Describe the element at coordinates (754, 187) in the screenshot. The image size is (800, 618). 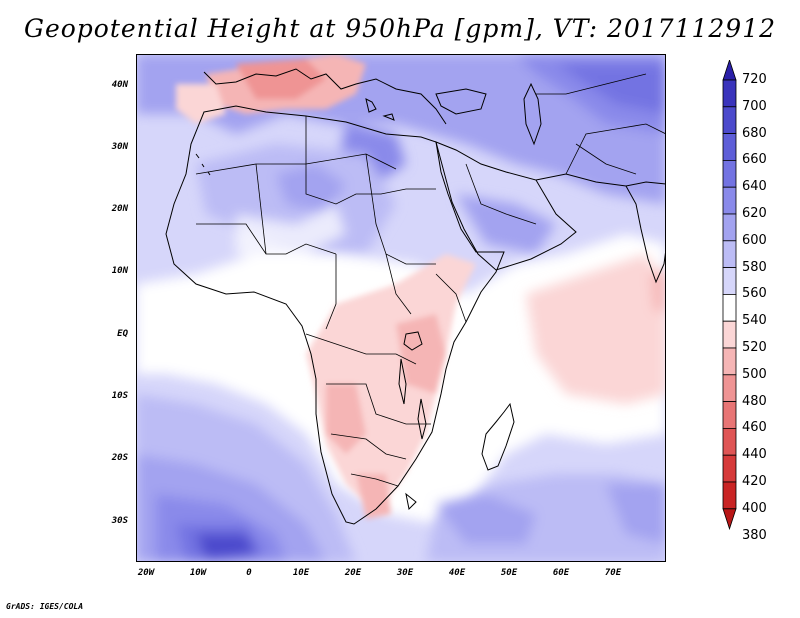
I see `colorbar-label: 640` at that location.